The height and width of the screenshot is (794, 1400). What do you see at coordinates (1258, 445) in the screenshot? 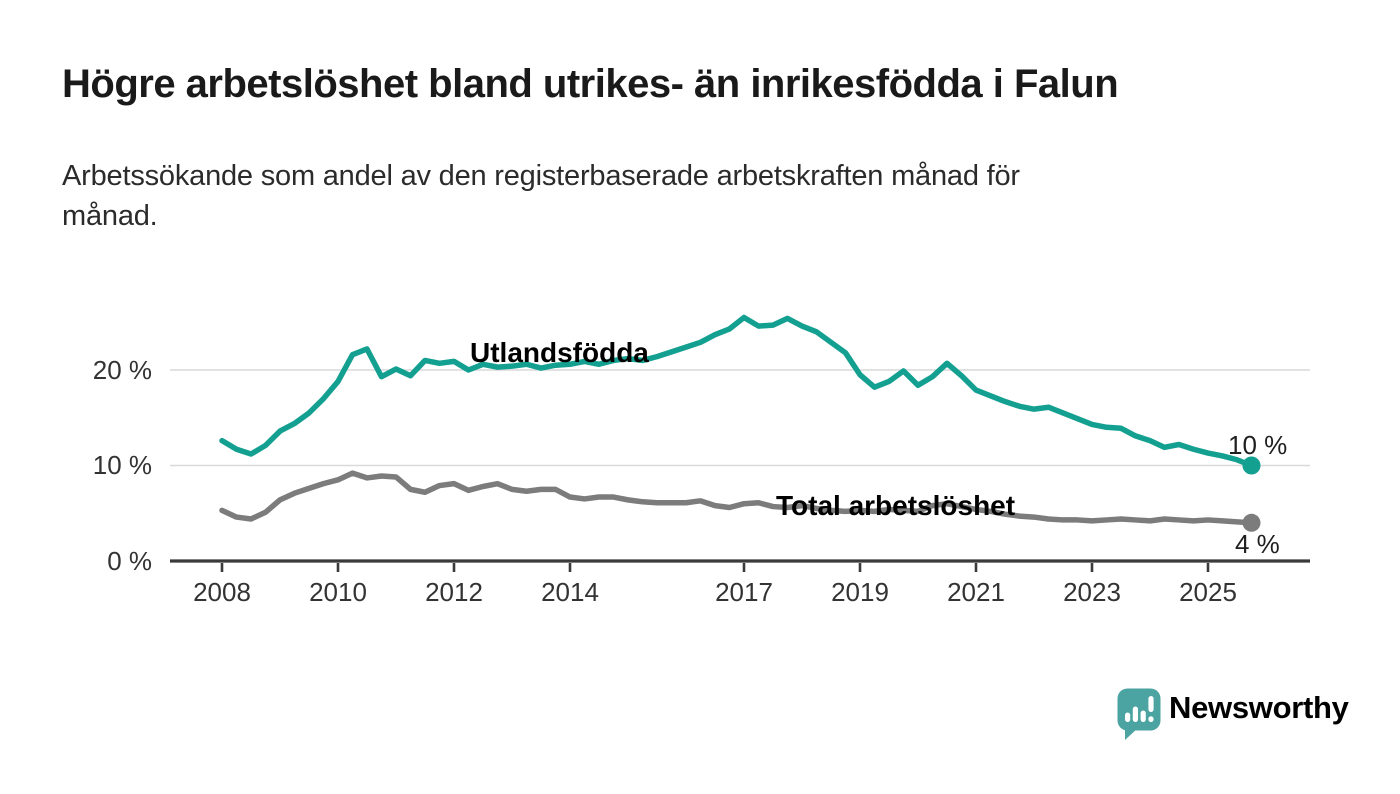
I see `end-value-utlandsfodda: 10 %` at bounding box center [1258, 445].